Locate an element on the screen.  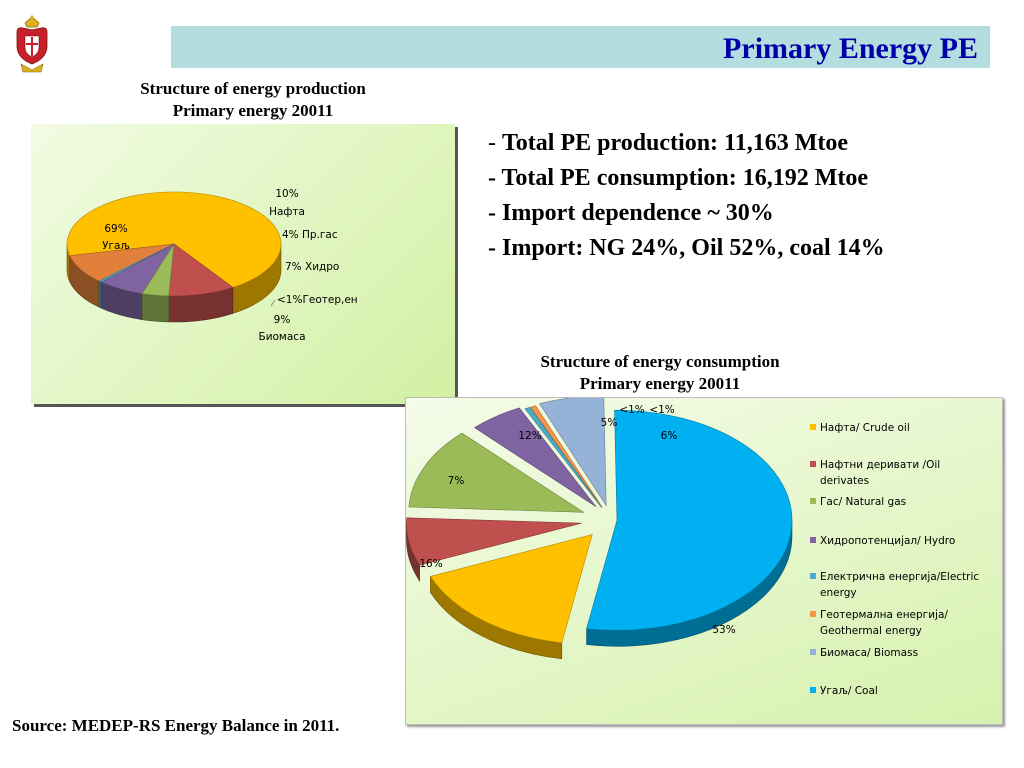
label-pct-нафтни-деривати-oil-derivates: 7% is located at coordinates (456, 481).